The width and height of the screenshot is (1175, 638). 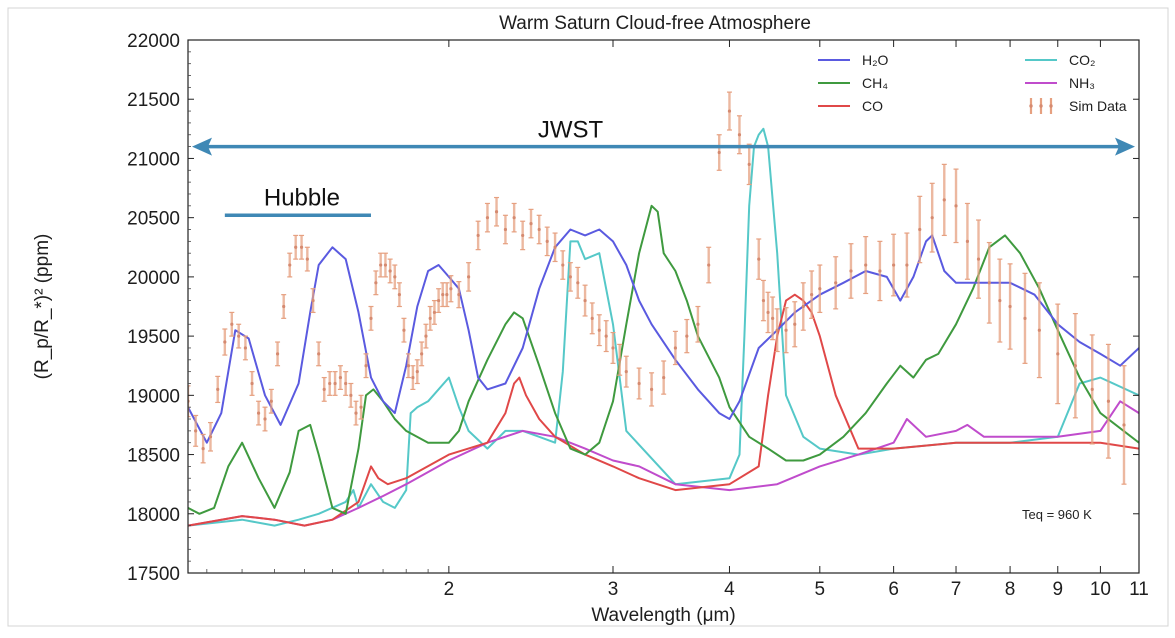 What do you see at coordinates (893, 589) in the screenshot?
I see `x-tick-label: 6` at bounding box center [893, 589].